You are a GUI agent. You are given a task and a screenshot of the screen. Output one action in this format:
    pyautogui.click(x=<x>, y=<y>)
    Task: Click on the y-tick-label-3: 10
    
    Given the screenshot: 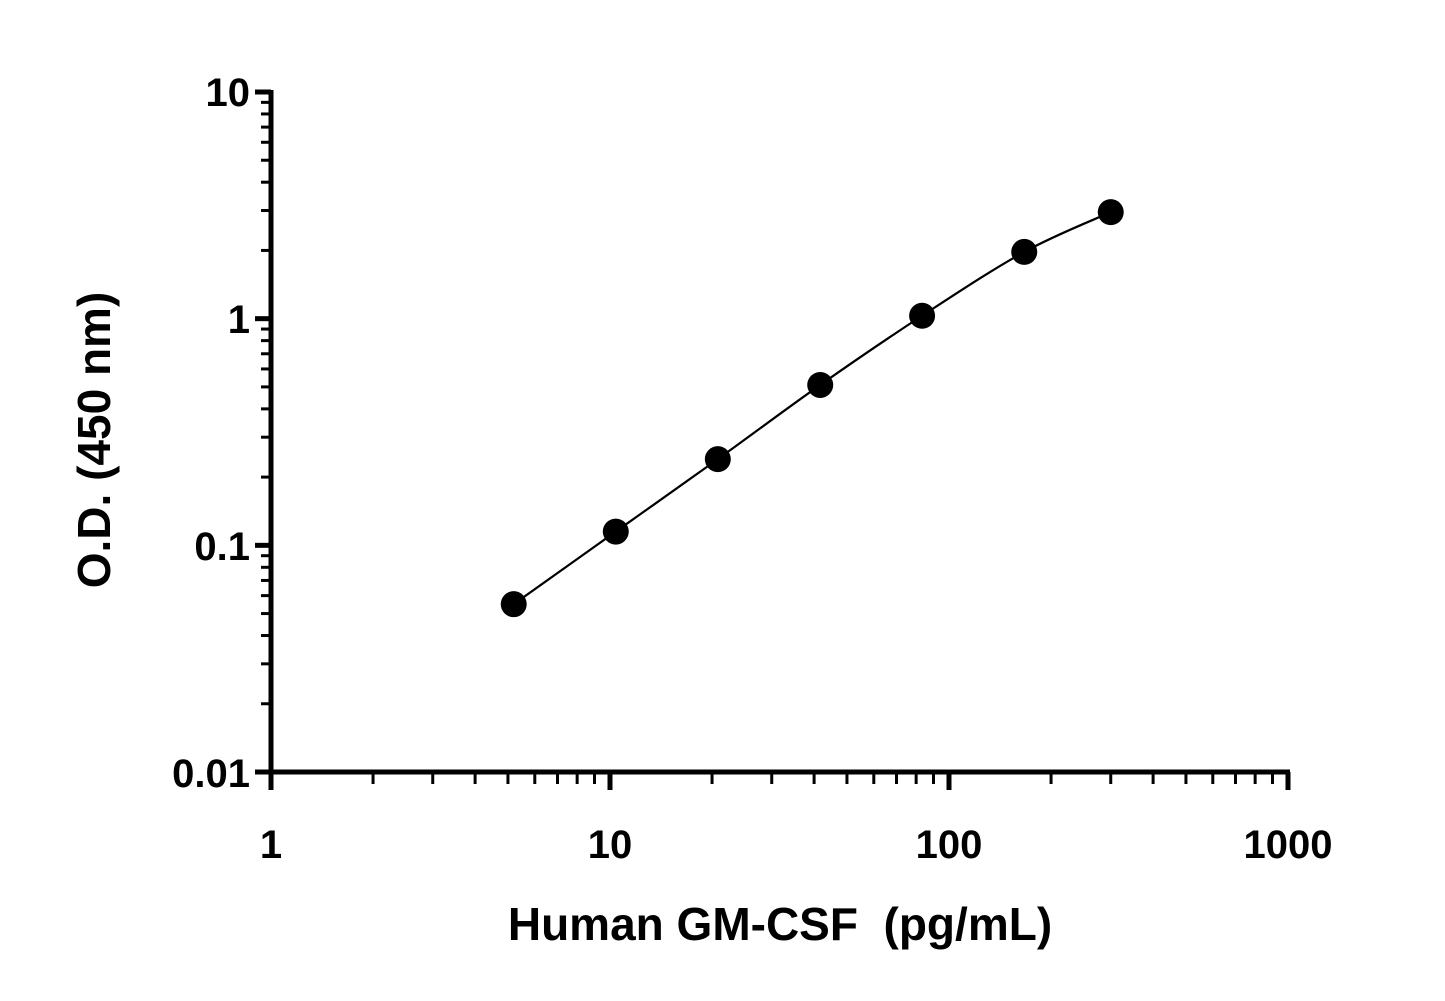 What is the action you would take?
    pyautogui.click(x=228, y=93)
    